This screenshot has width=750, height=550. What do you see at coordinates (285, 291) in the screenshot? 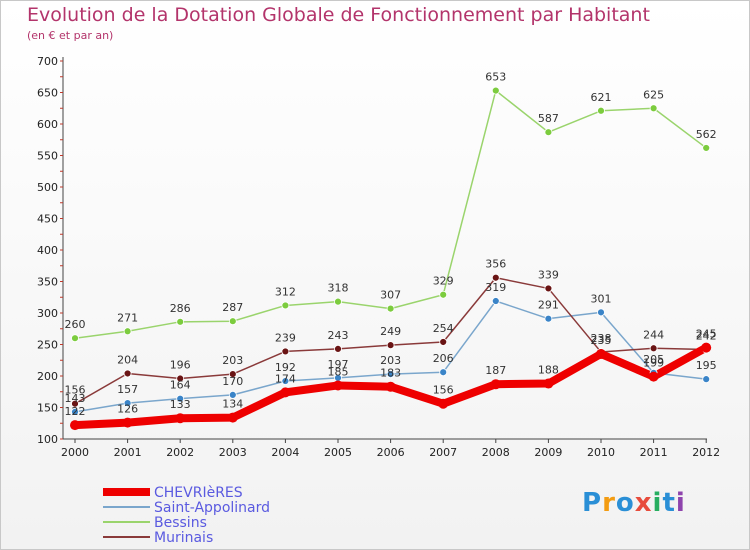
I see `data-label: 312` at bounding box center [285, 291].